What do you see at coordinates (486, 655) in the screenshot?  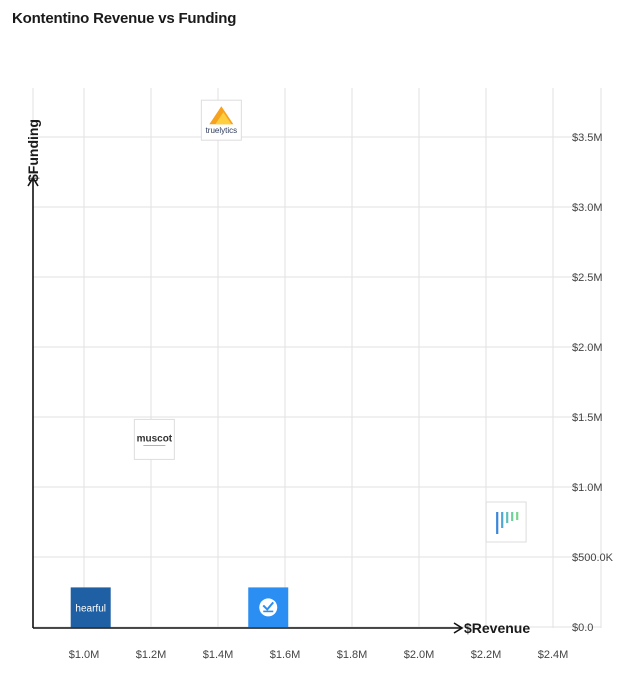 I see `x-tick-label: $2.2M` at bounding box center [486, 655].